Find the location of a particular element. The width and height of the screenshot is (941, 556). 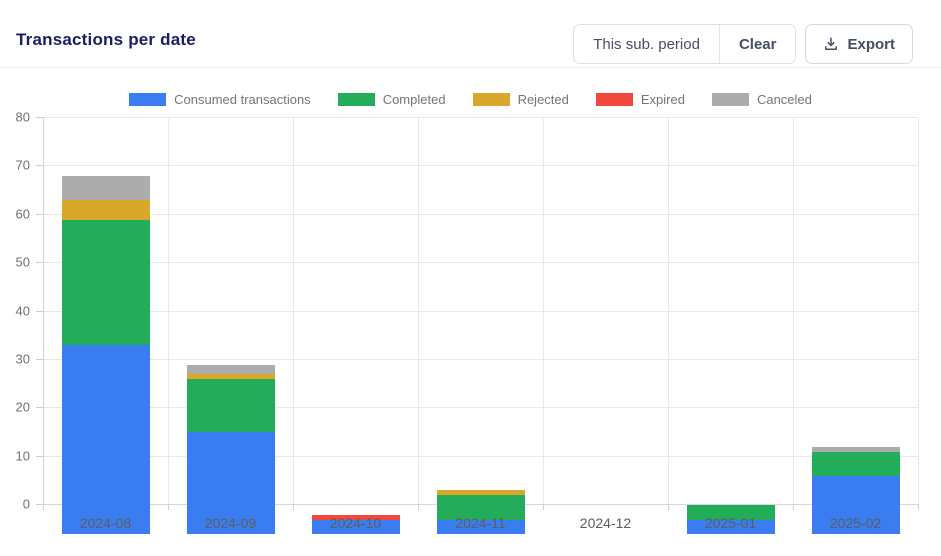

y-axis-label: 60 is located at coordinates (22, 214).